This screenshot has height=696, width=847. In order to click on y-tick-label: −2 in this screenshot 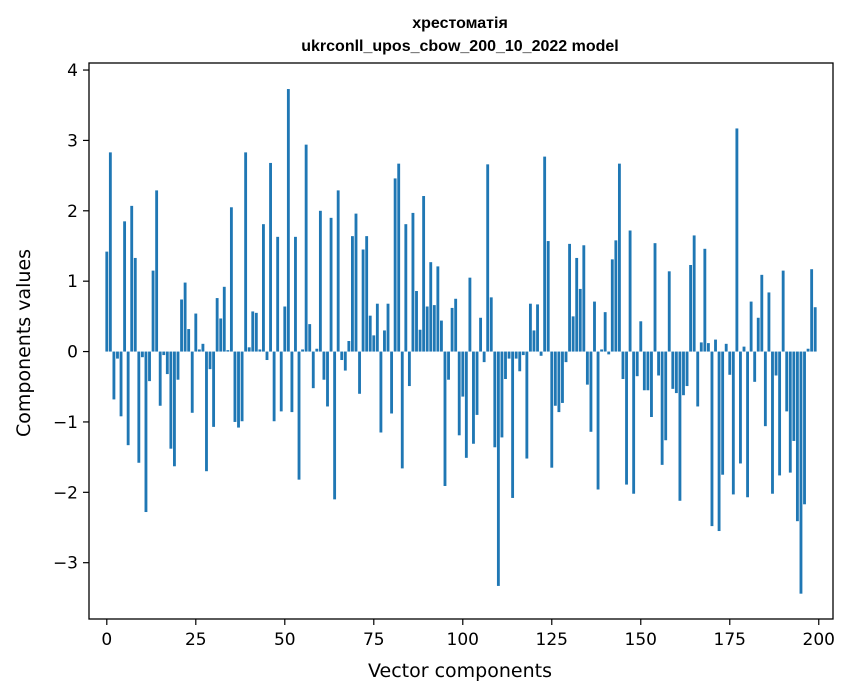, I will do `click(65, 493)`.